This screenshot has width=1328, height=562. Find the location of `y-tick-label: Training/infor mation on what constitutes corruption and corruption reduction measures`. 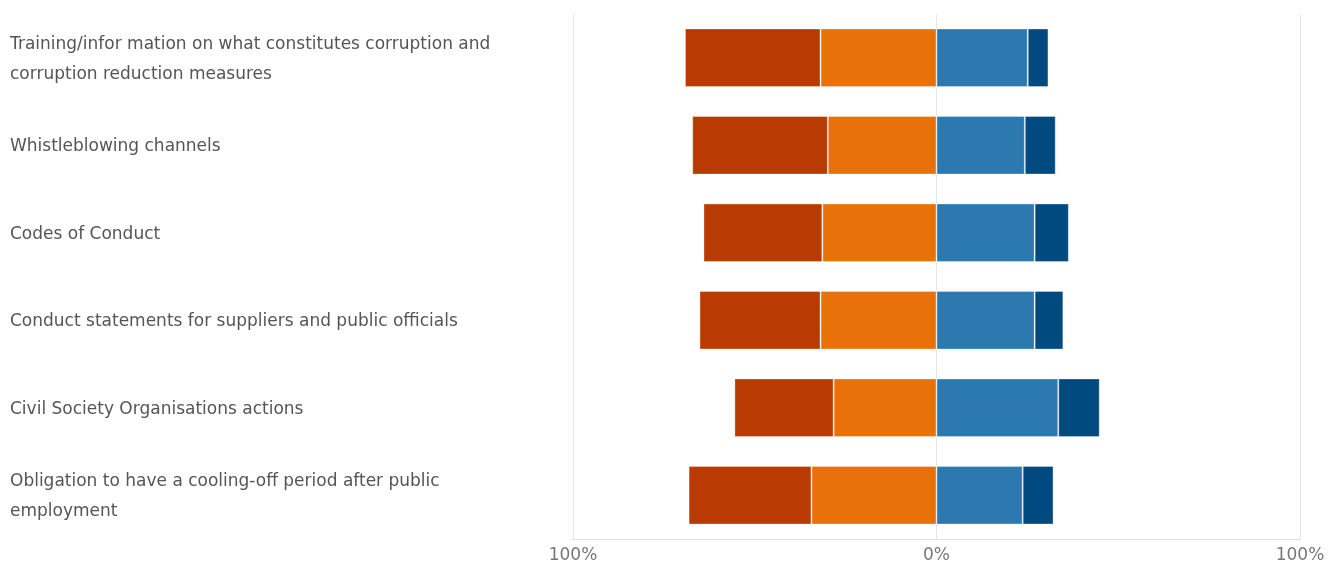

y-tick-label: Training/infor mation on what constitutes corruption and corruption reduction measures is located at coordinates (252, 57).